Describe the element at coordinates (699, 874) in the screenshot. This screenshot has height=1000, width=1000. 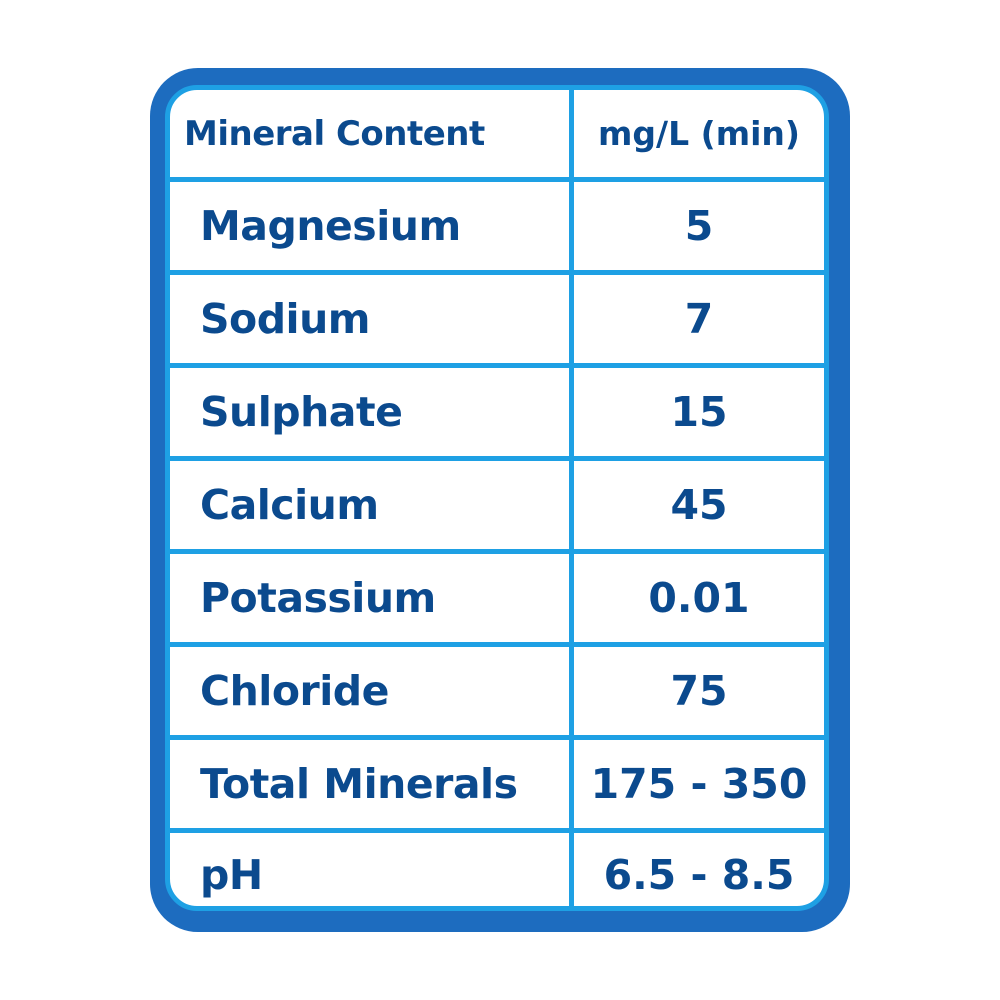
I see `mineral-value: 6.5 - 8.5` at that location.